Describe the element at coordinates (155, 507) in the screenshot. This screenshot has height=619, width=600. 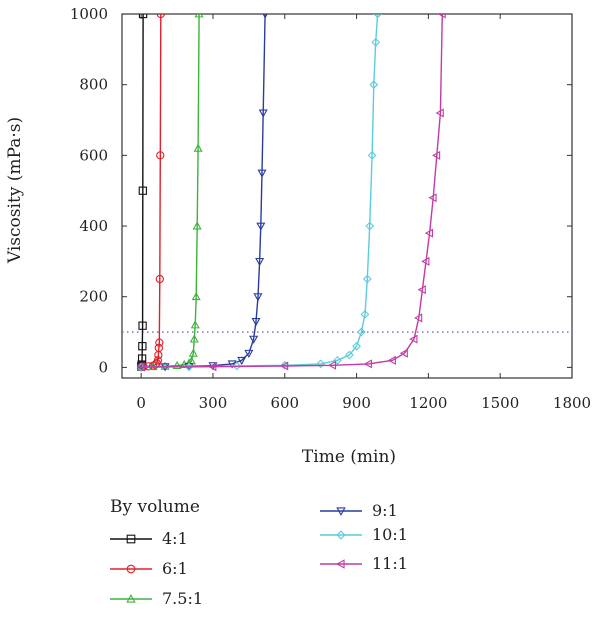
I see `legend-title: By volume` at that location.